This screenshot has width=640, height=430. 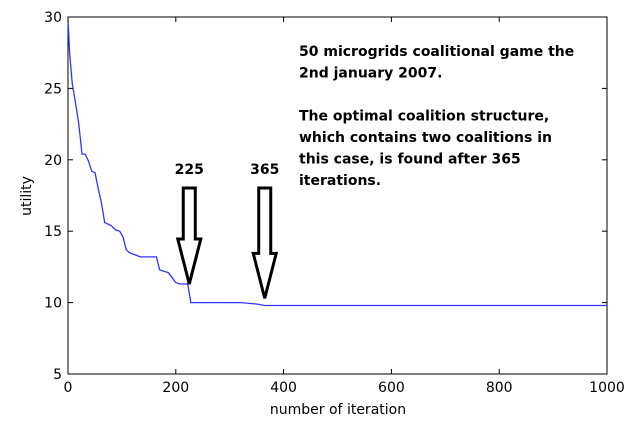 I want to click on annotation-line: which contains two coalitions in, so click(x=425, y=138).